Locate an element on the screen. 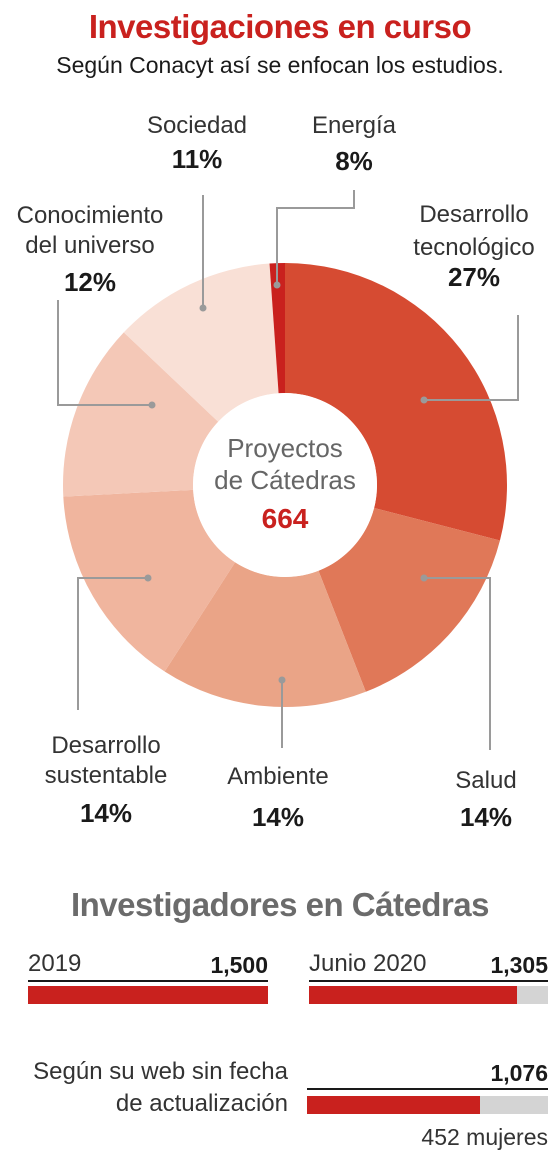 The image size is (560, 1160). bar-label-0-0: 2019 is located at coordinates (55, 963).